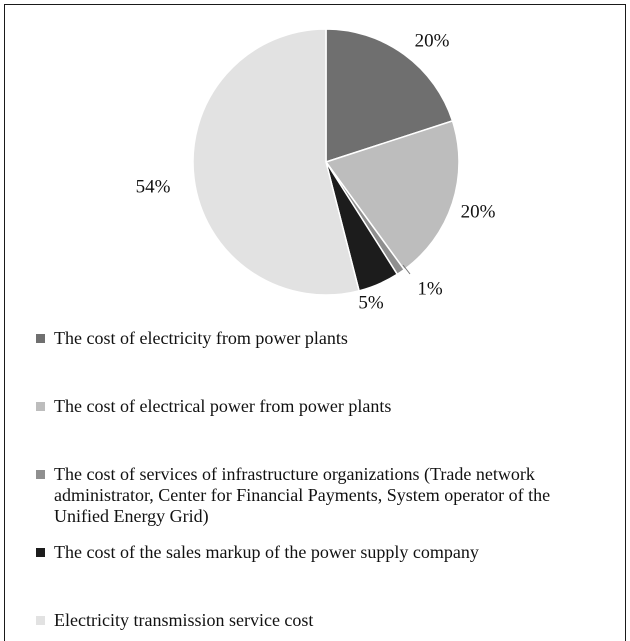 This screenshot has height=641, width=630. I want to click on slice-value-label: 5%, so click(371, 302).